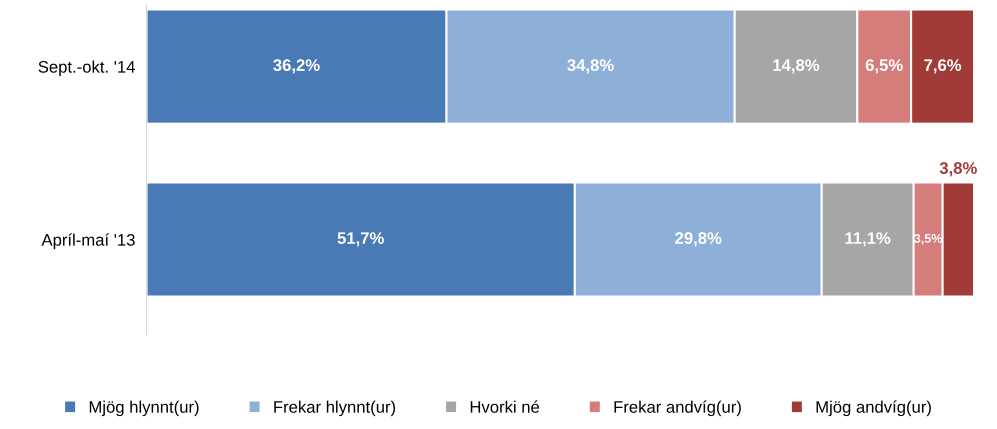 Image resolution: width=997 pixels, height=429 pixels. What do you see at coordinates (505, 406) in the screenshot?
I see `legend-label: Hvorki né` at bounding box center [505, 406].